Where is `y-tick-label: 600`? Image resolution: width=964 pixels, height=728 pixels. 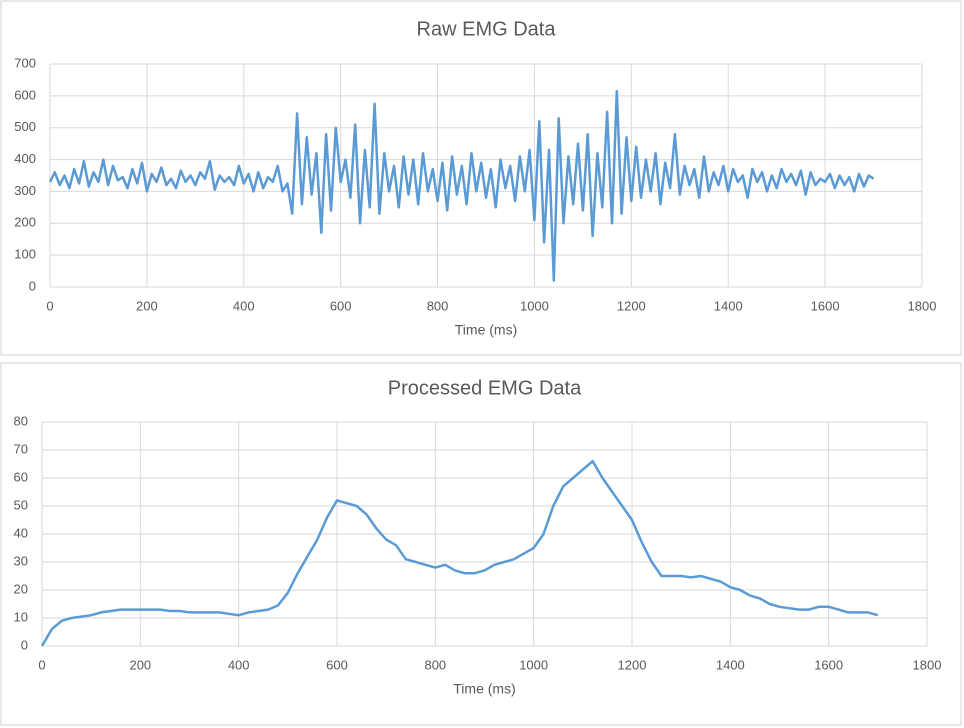
y-tick-label: 600 is located at coordinates (25, 94).